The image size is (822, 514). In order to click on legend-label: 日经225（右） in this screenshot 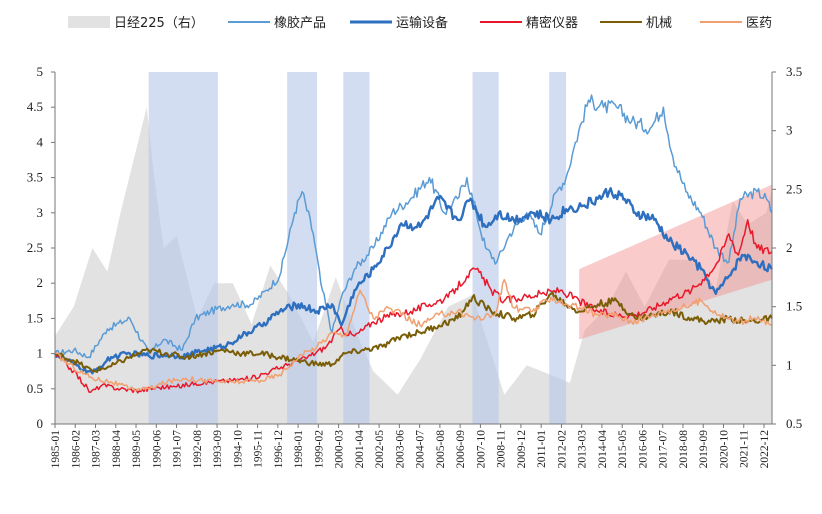, I will do `click(159, 23)`.